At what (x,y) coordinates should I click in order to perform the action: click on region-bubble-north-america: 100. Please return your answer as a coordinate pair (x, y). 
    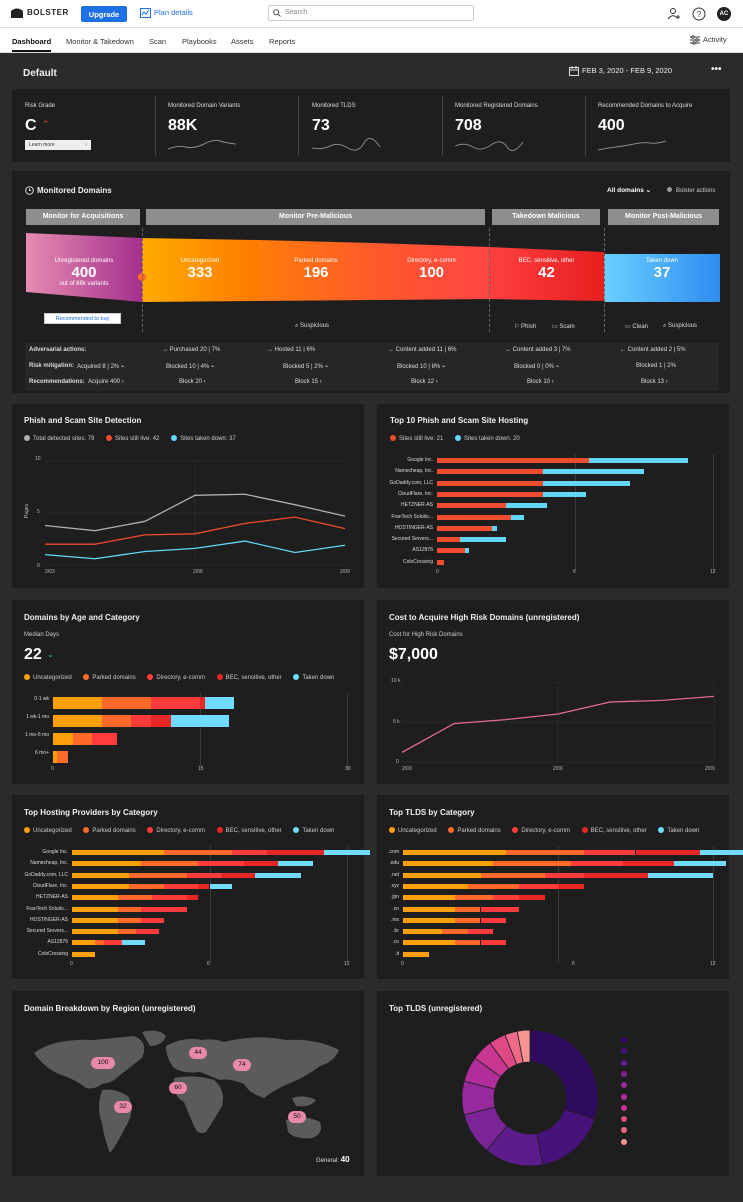
    Looking at the image, I should click on (103, 1063).